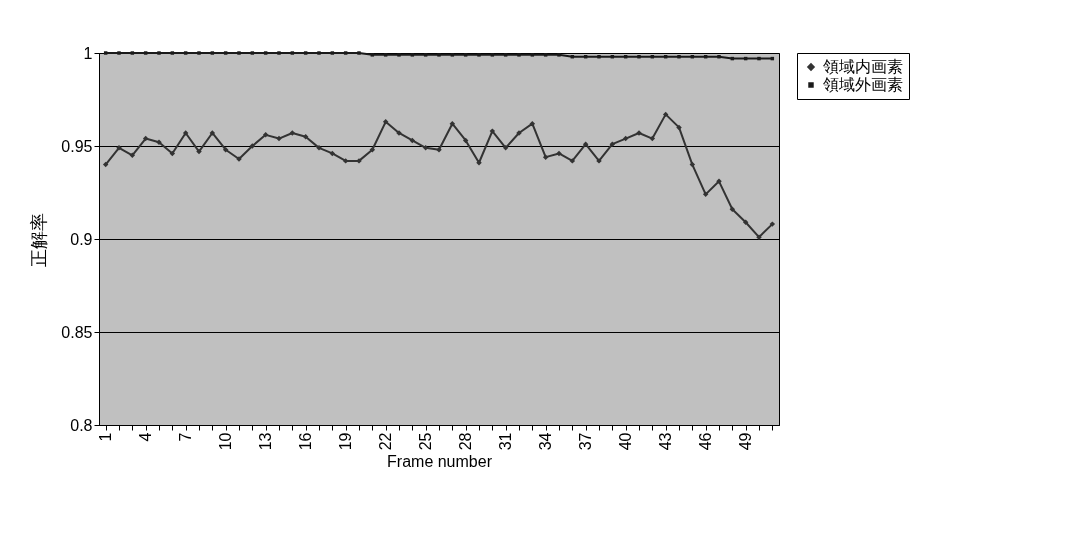  What do you see at coordinates (306, 441) in the screenshot?
I see `x-tick-label: 16` at bounding box center [306, 441].